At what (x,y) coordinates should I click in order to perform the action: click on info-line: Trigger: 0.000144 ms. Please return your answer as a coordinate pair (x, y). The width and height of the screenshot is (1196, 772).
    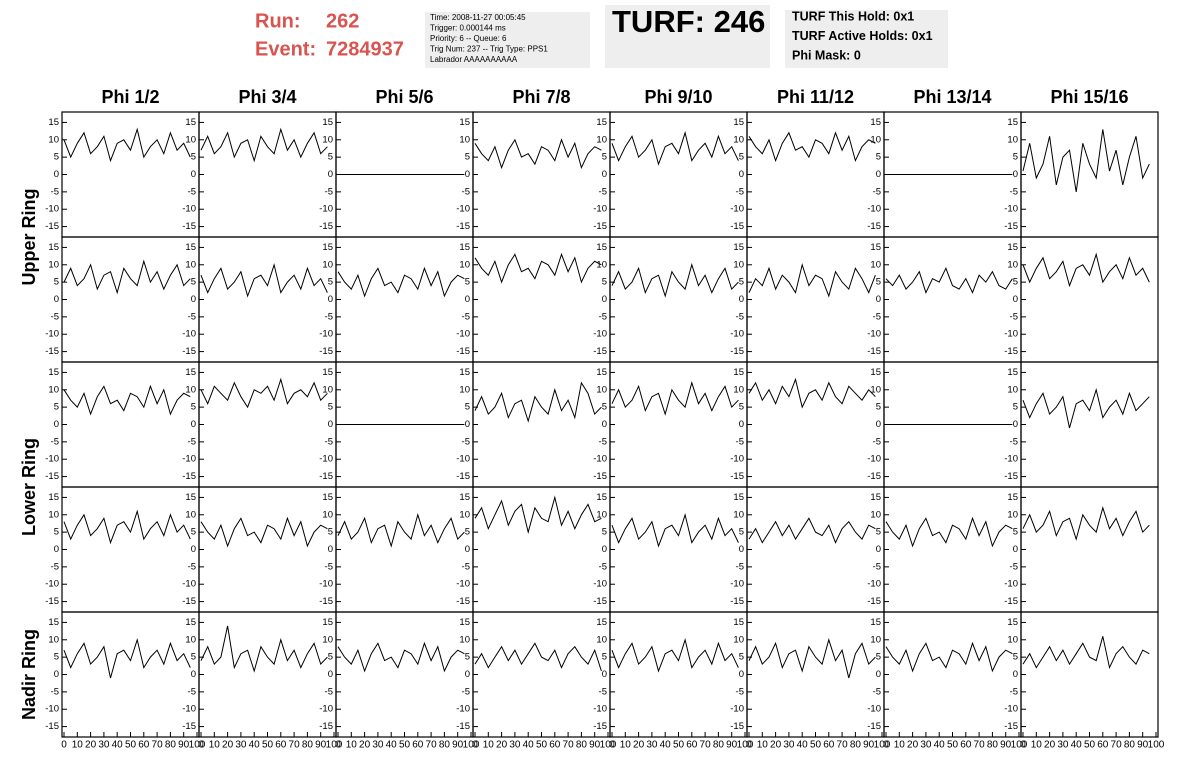
    Looking at the image, I should click on (468, 28).